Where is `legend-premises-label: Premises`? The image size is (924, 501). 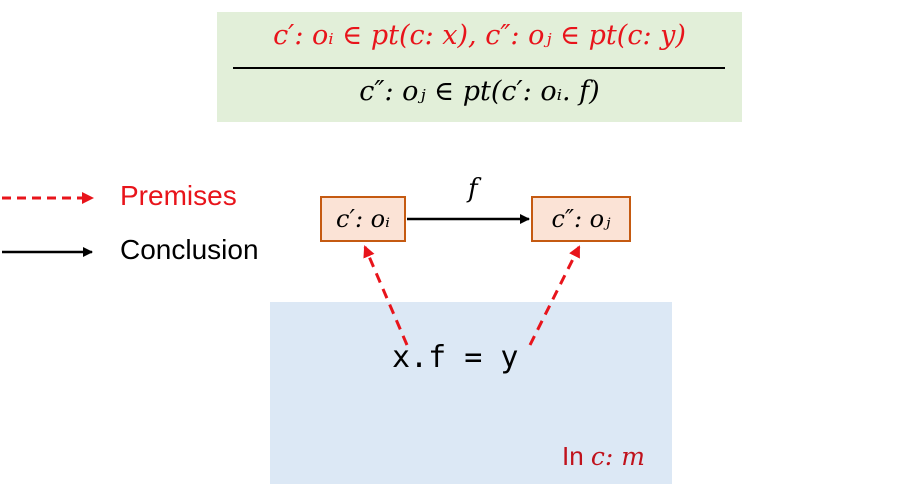 legend-premises-label: Premises is located at coordinates (178, 195).